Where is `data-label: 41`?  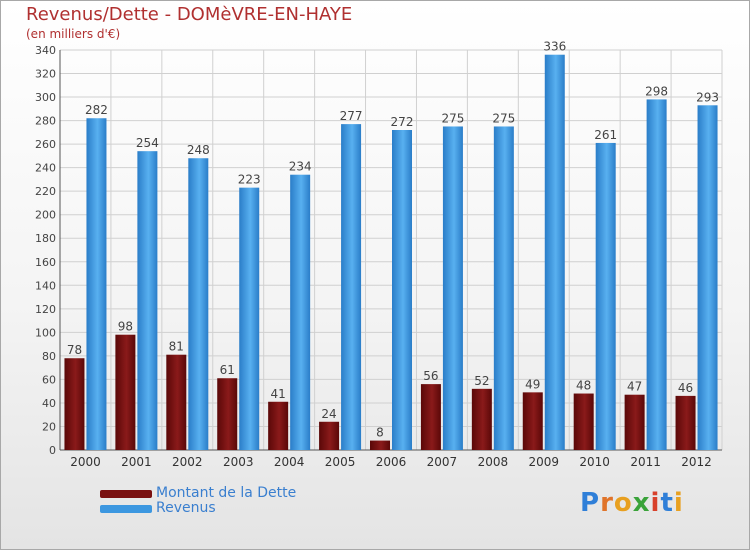
data-label: 41 is located at coordinates (278, 394).